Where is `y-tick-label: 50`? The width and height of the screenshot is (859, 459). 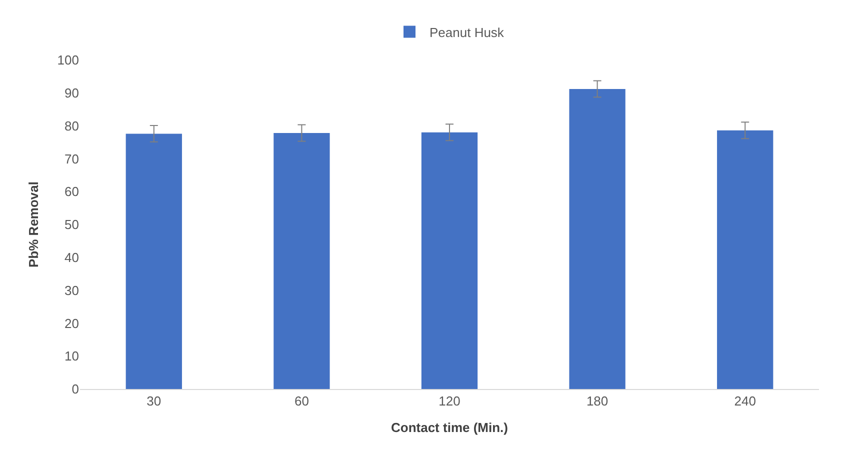 y-tick-label: 50 is located at coordinates (71, 224).